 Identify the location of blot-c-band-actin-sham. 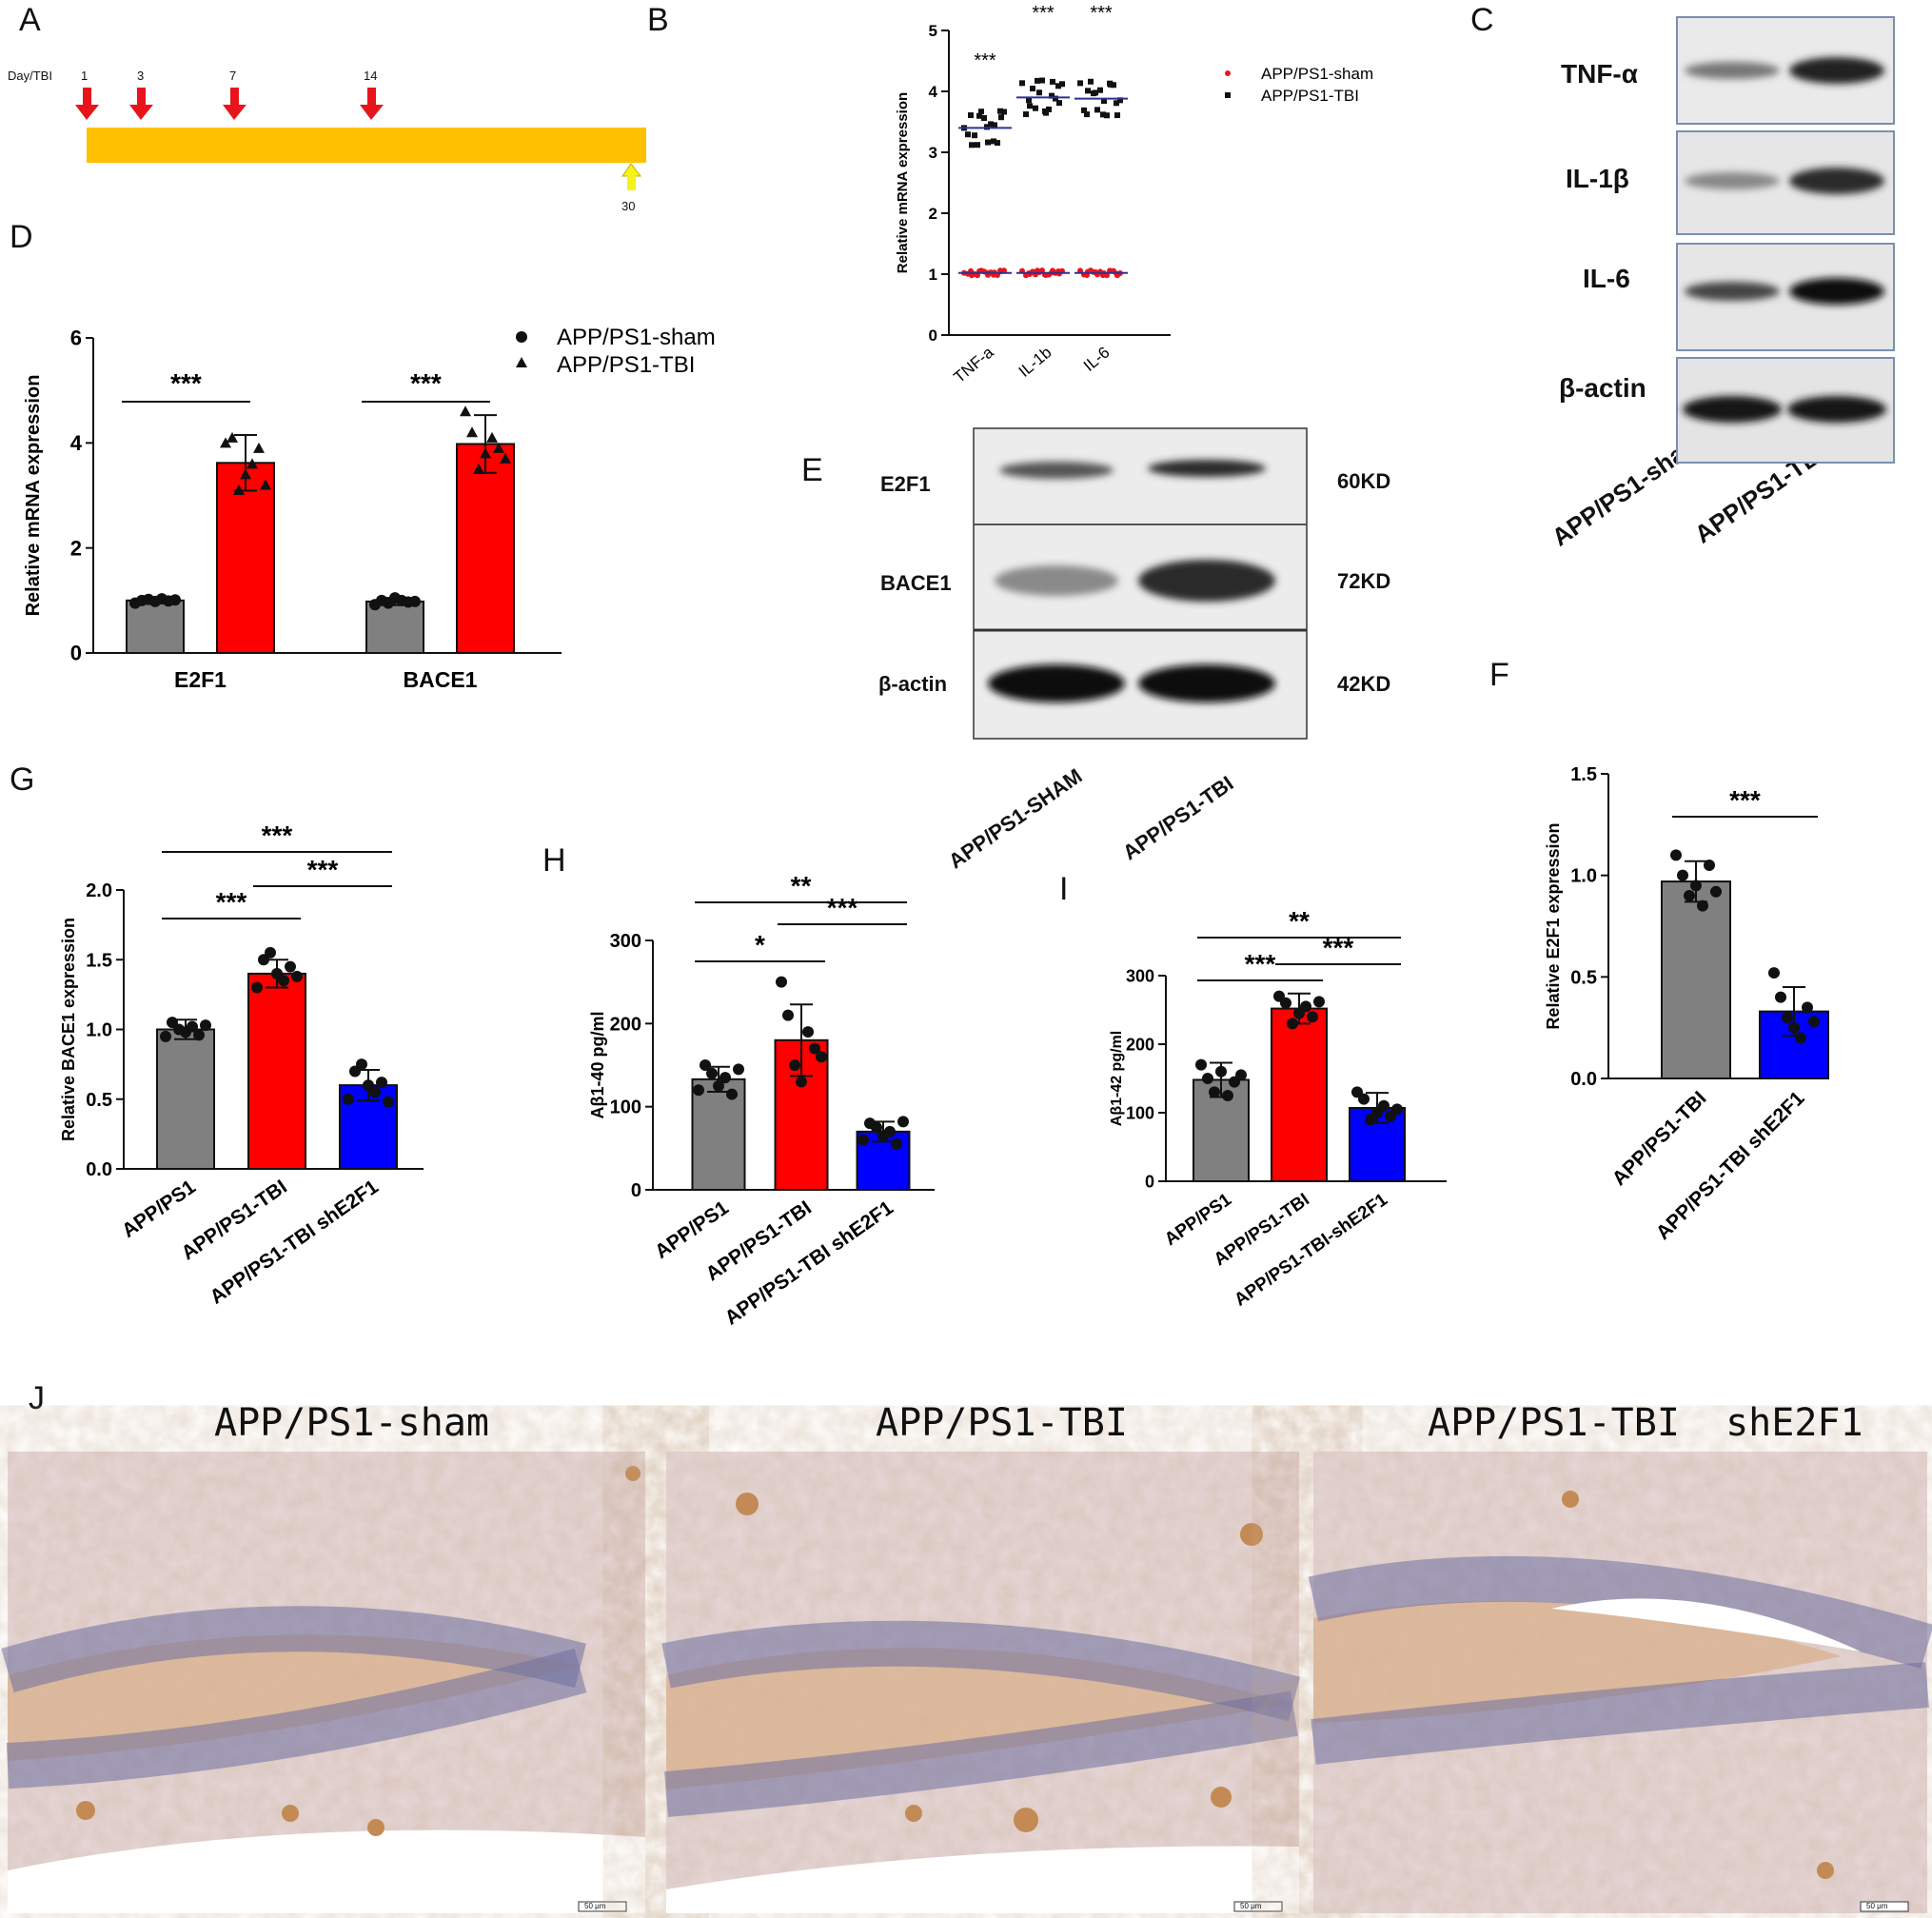
(1732, 409).